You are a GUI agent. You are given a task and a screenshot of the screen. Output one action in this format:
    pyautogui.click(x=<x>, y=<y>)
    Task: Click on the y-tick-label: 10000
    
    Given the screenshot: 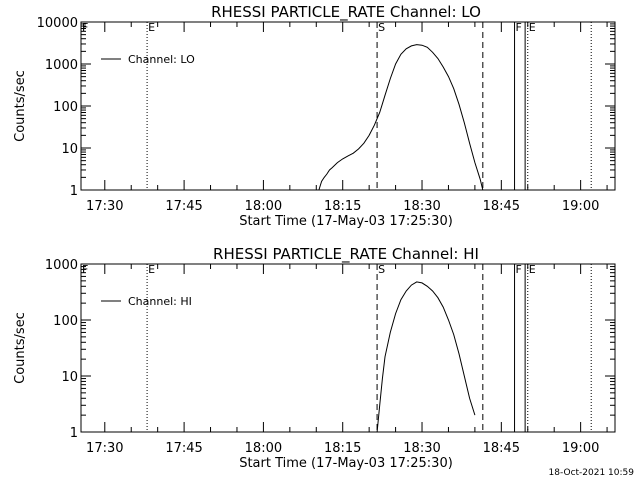 What is the action you would take?
    pyautogui.click(x=57, y=23)
    